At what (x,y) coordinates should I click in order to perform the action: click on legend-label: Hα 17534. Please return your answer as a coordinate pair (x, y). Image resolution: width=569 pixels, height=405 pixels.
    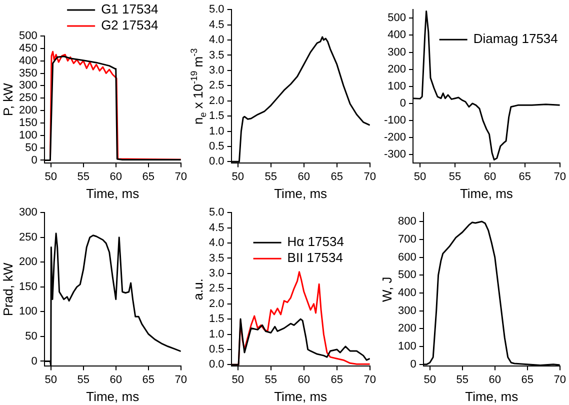
    Looking at the image, I should click on (315, 242).